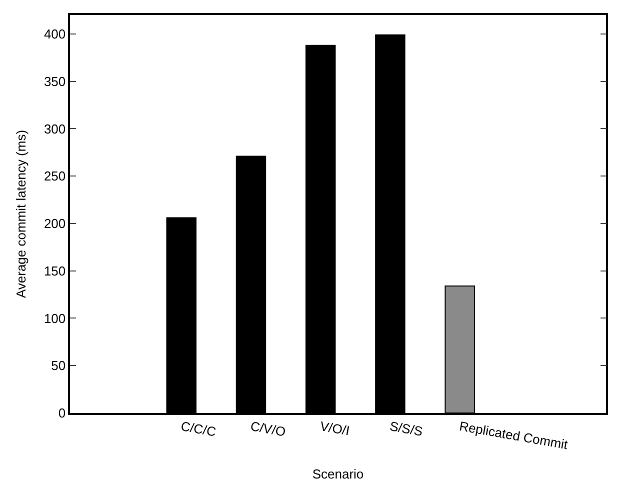  What do you see at coordinates (268, 429) in the screenshot?
I see `x-tick-label: C/V/O` at bounding box center [268, 429].